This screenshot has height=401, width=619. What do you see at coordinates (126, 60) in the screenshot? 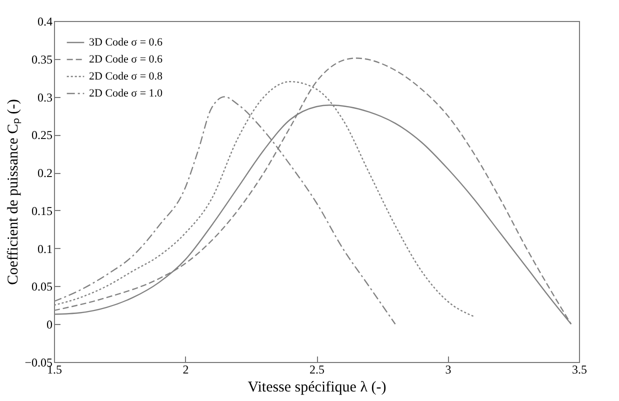
I see `legend-label: 2D Code σ = 0.6` at bounding box center [126, 60].